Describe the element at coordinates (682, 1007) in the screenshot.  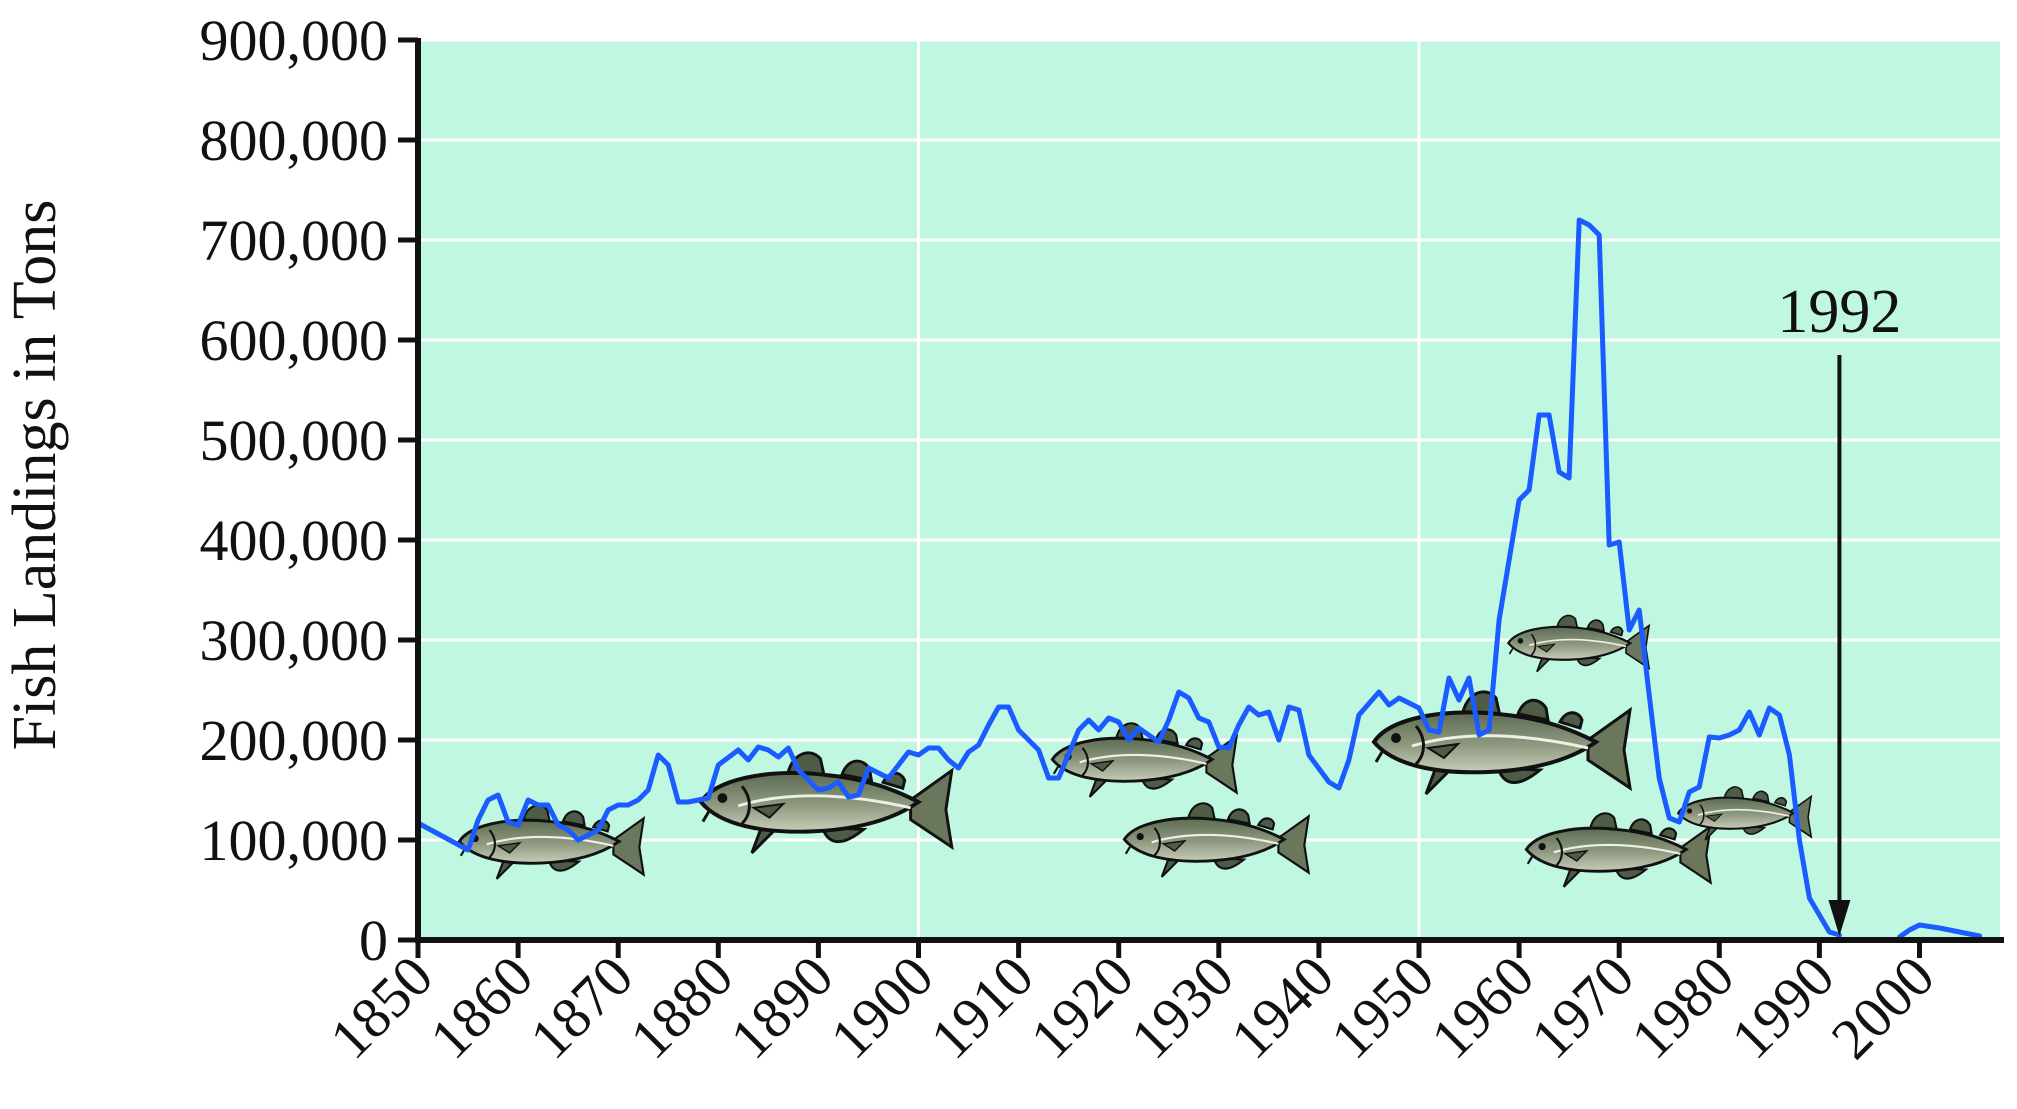
I see `x-tick-label: 1880` at that location.